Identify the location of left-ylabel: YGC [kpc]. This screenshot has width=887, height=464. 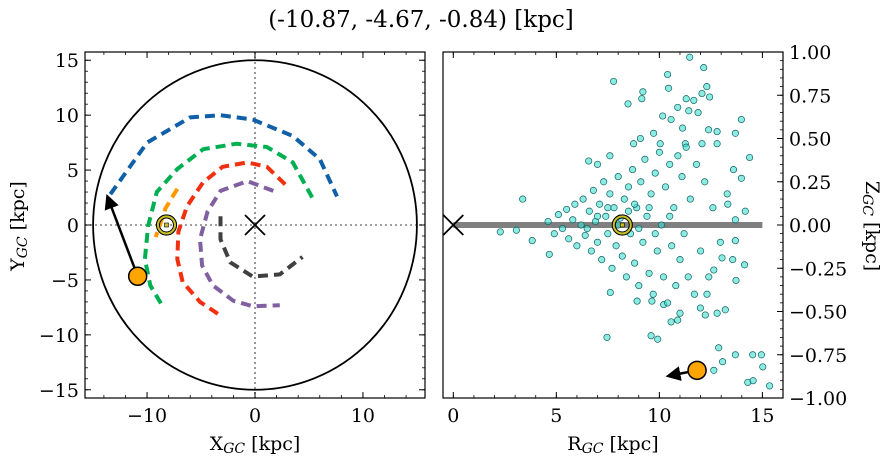
(19, 226).